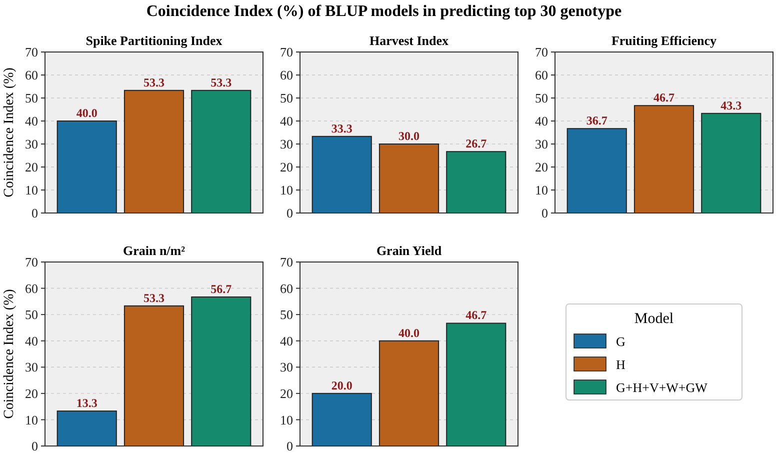 The height and width of the screenshot is (460, 784). What do you see at coordinates (87, 403) in the screenshot?
I see `data-label: 13.3` at bounding box center [87, 403].